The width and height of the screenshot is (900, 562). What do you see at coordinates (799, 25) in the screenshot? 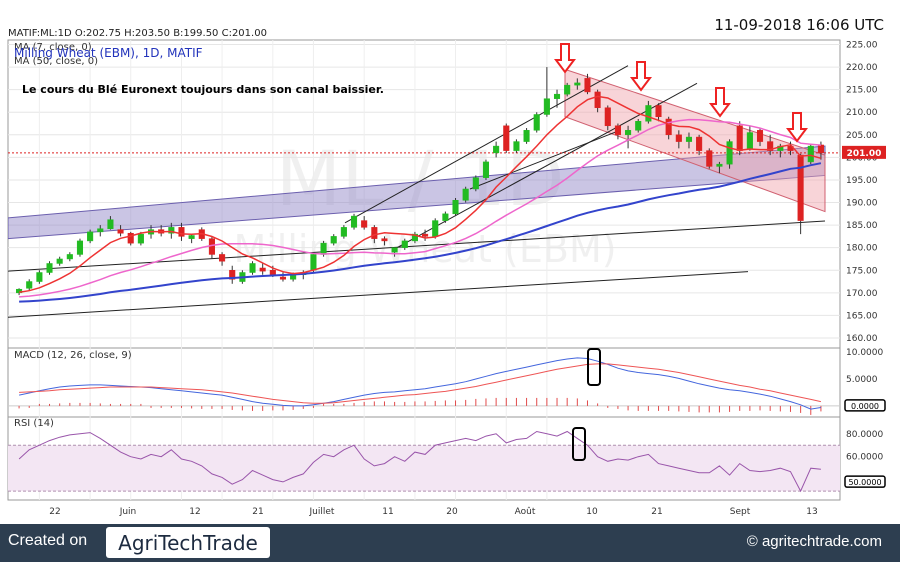
I see `datetime-label: 11-09-2018 16:06 UTC` at bounding box center [799, 25].